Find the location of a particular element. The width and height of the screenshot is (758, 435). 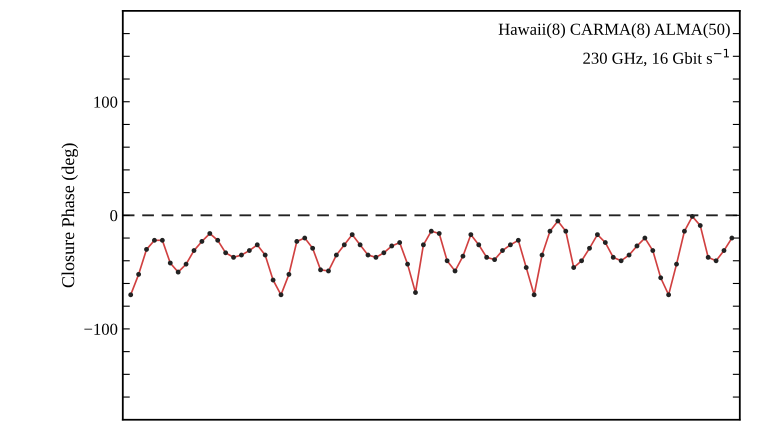

annotation: 230 GHz, 16 Gbit s$^{−1}$ is located at coordinates (656, 57).